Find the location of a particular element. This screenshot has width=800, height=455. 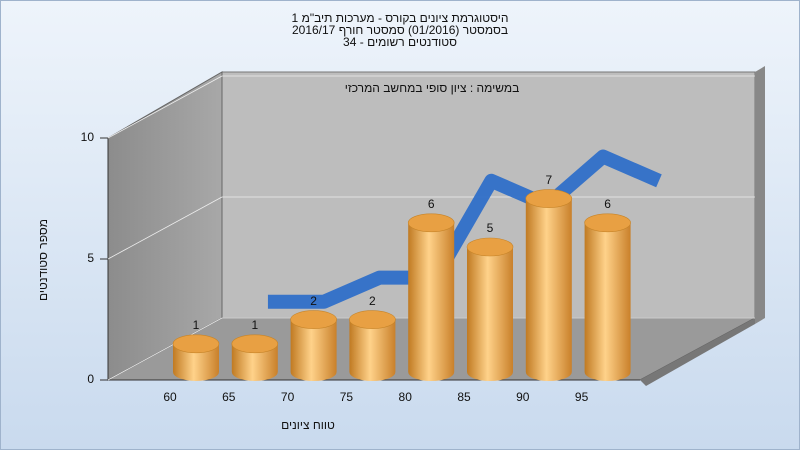

x-tick-label: 70 is located at coordinates (288, 397).